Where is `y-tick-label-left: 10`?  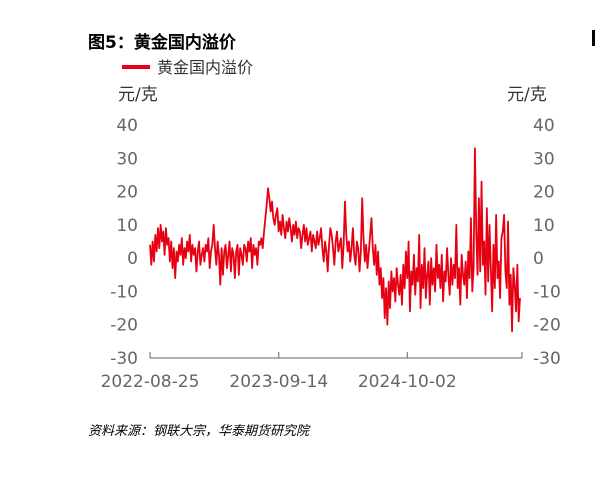 y-tick-label-left: 10 is located at coordinates (127, 226).